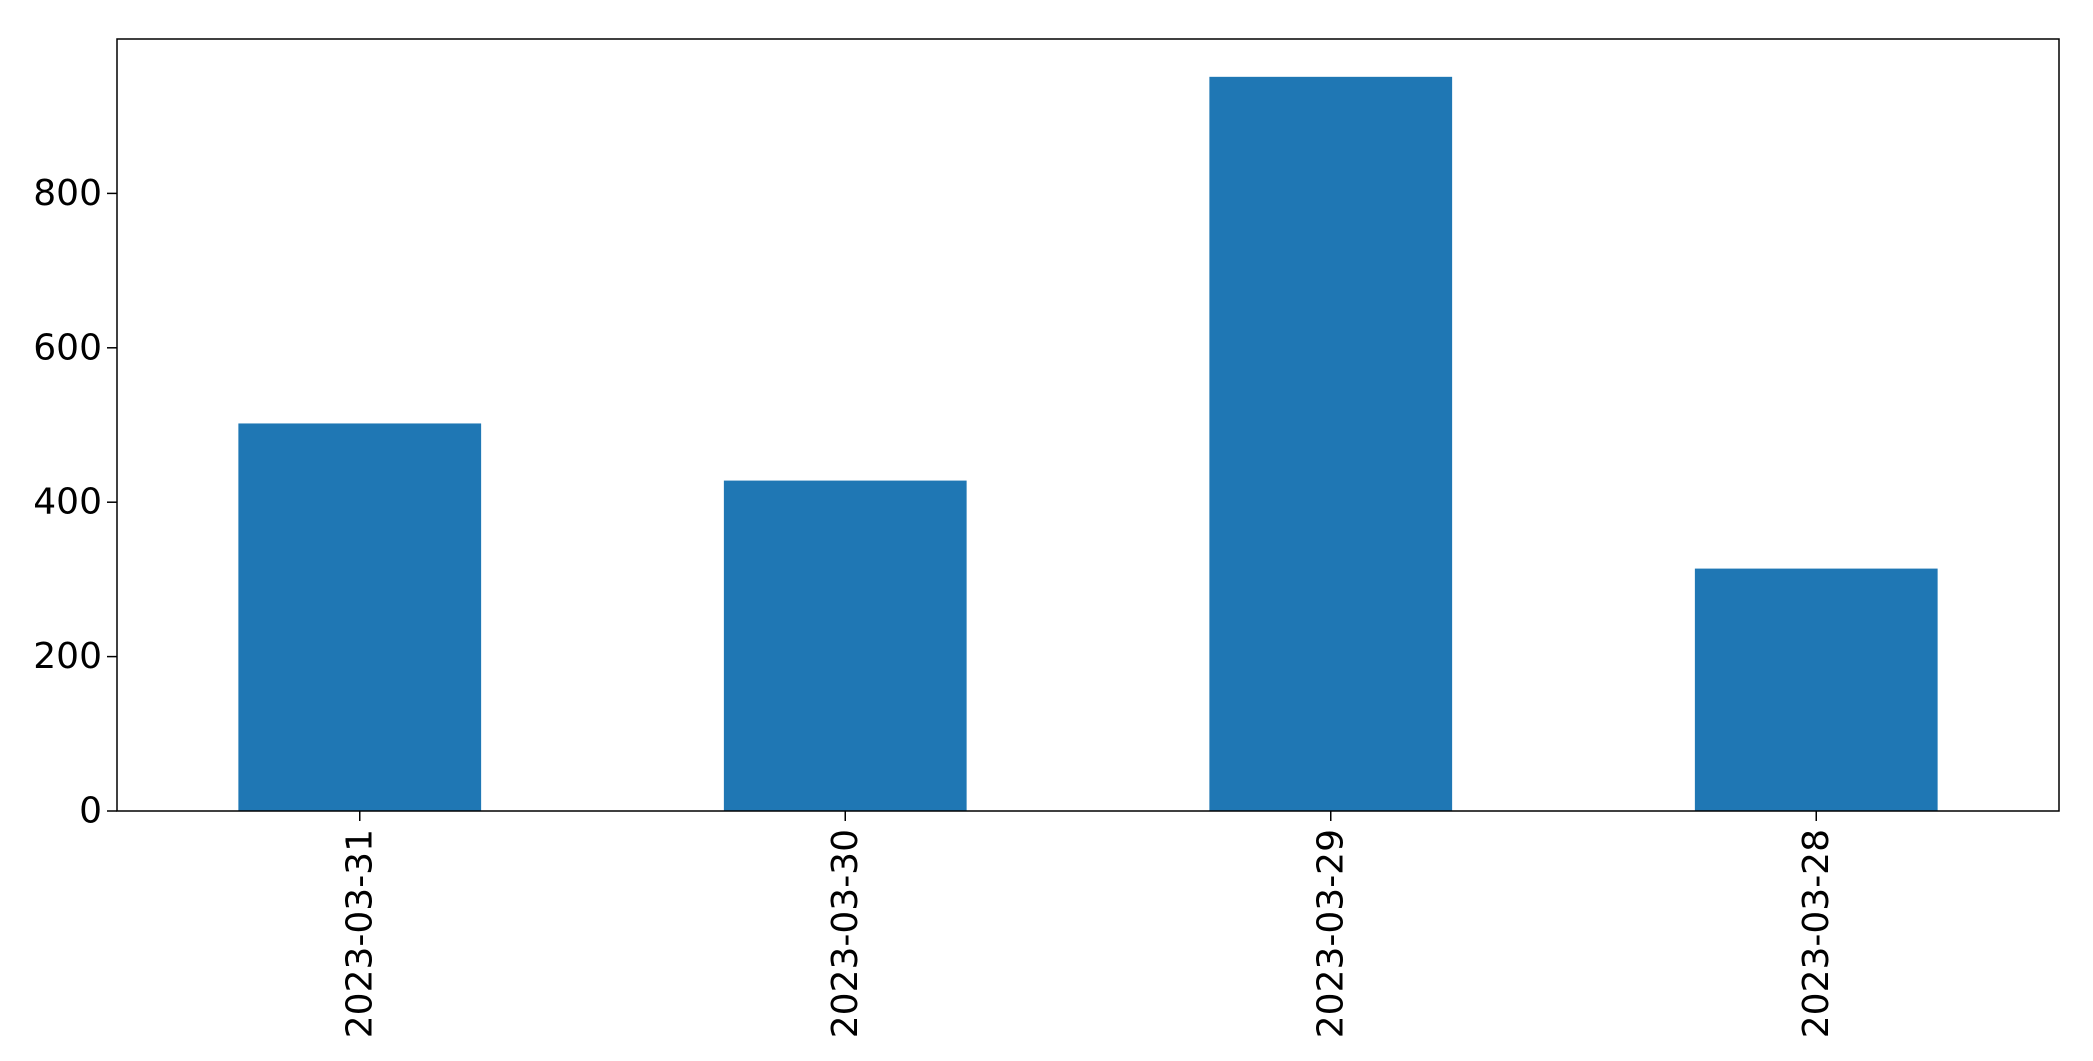  What do you see at coordinates (90, 811) in the screenshot?
I see `y-tick-label: 0` at bounding box center [90, 811].